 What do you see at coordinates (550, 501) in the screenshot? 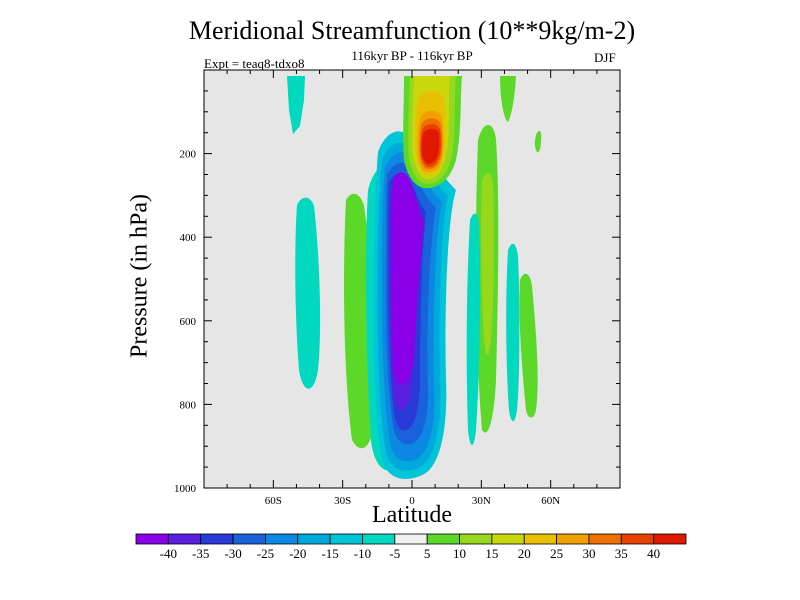
I see `x-tick-label: 60N` at bounding box center [550, 501].